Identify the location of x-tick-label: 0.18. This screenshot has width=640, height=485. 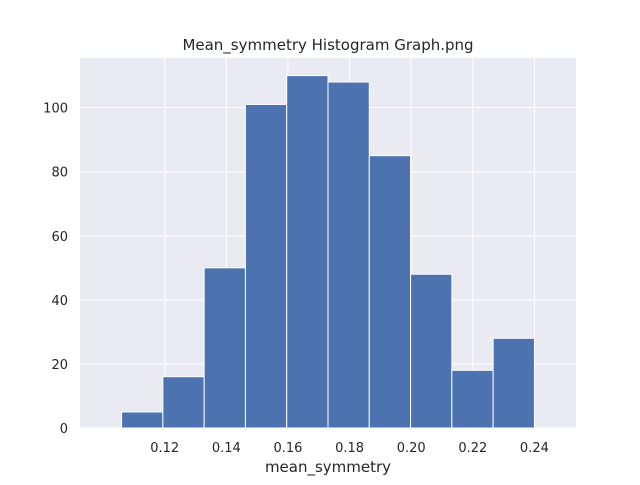
(349, 448).